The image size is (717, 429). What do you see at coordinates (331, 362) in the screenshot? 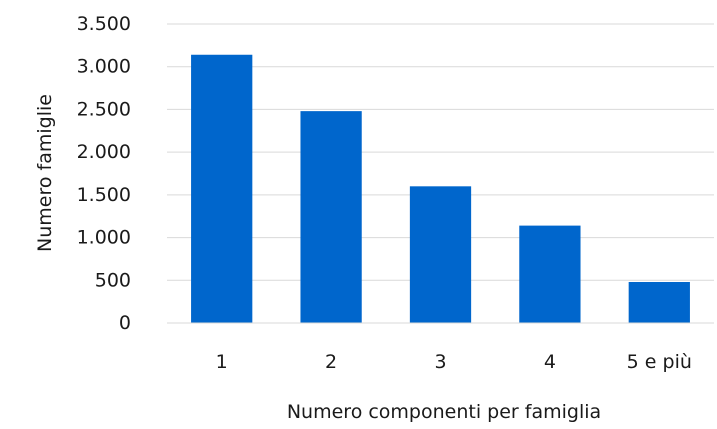
I see `x-tick-label: 2` at bounding box center [331, 362].